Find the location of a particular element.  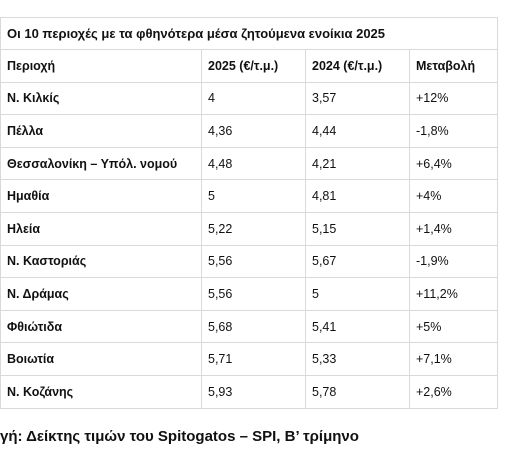

header-region: Περιοχή is located at coordinates (101, 66).